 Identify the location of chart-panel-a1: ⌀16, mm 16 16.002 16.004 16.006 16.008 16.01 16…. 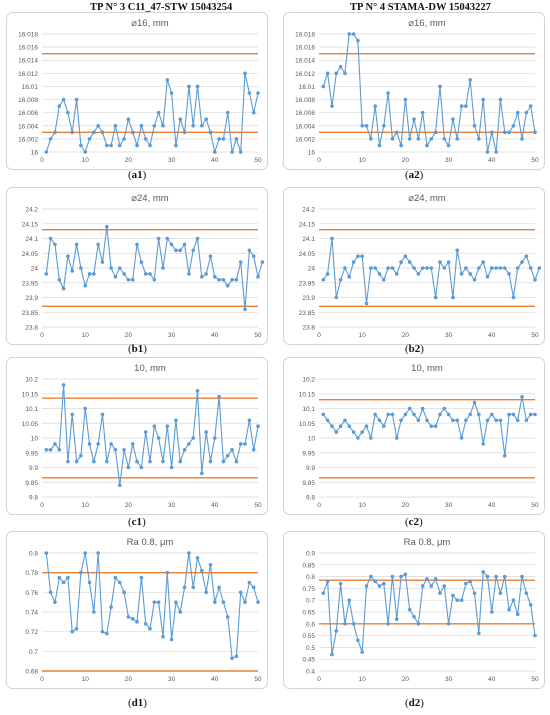
(137, 91).